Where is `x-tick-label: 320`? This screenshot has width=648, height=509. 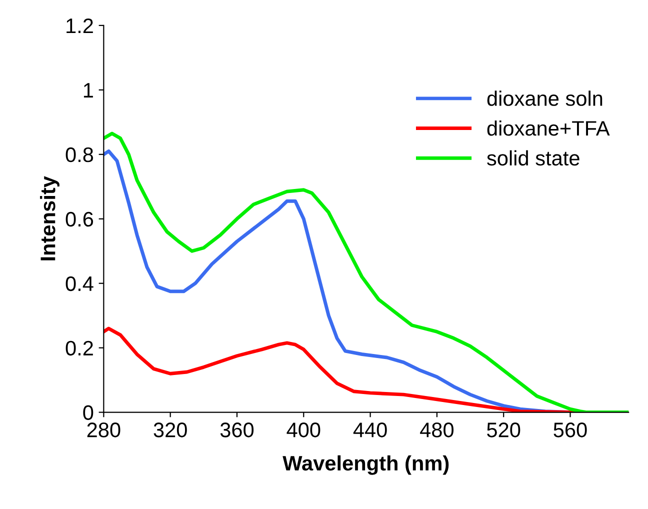
x-tick-label: 320 is located at coordinates (170, 430).